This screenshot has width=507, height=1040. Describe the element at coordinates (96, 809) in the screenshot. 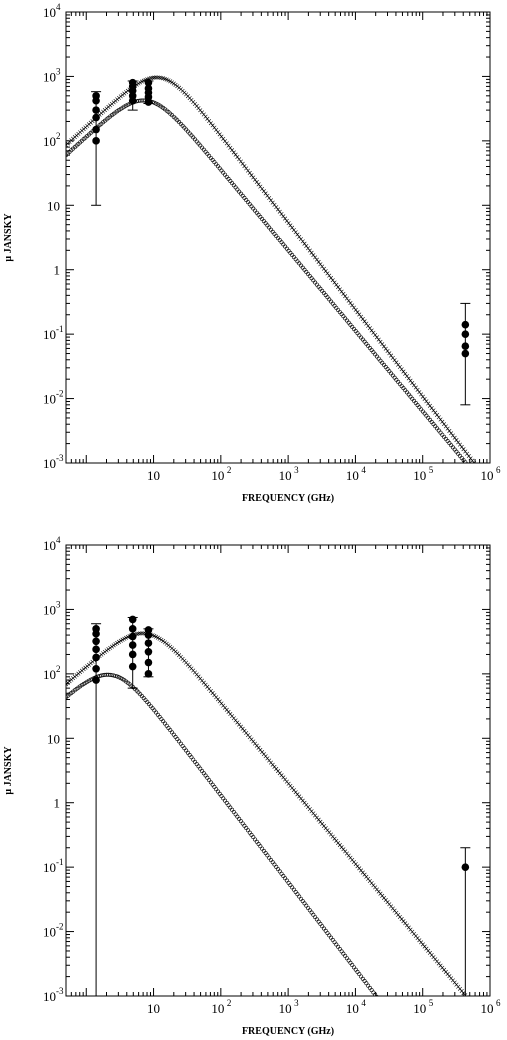

I see `data-point-group` at that location.